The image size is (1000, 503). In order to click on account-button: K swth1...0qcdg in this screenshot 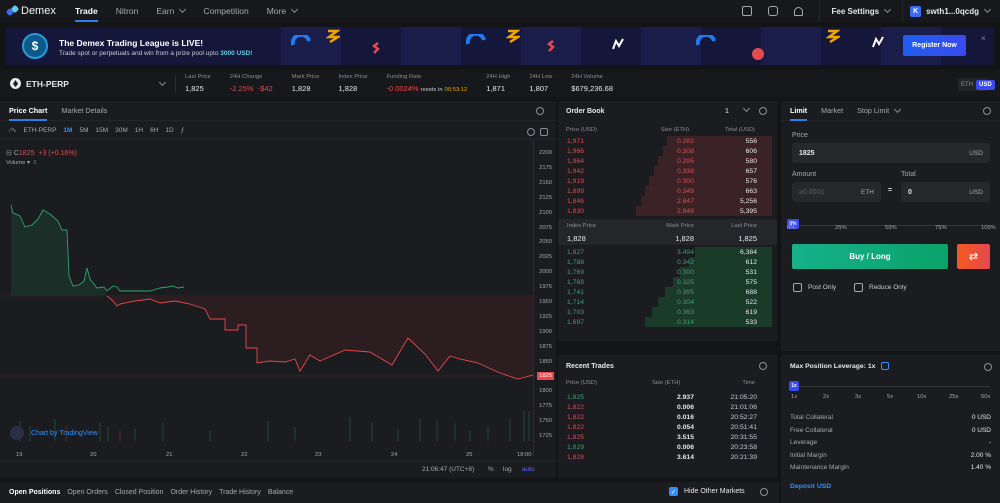, I will do `click(951, 11)`.